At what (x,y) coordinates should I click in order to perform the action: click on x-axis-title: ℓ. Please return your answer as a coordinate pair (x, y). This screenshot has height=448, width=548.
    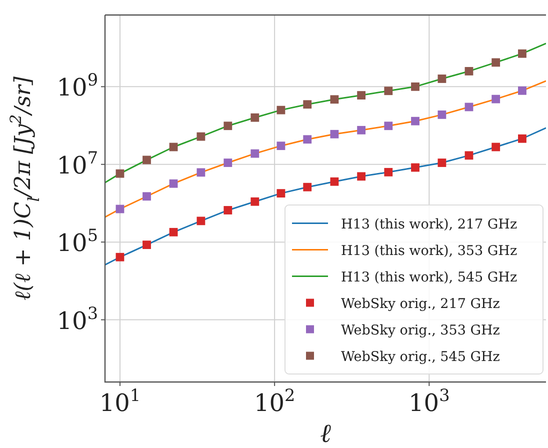
    Looking at the image, I should click on (326, 433).